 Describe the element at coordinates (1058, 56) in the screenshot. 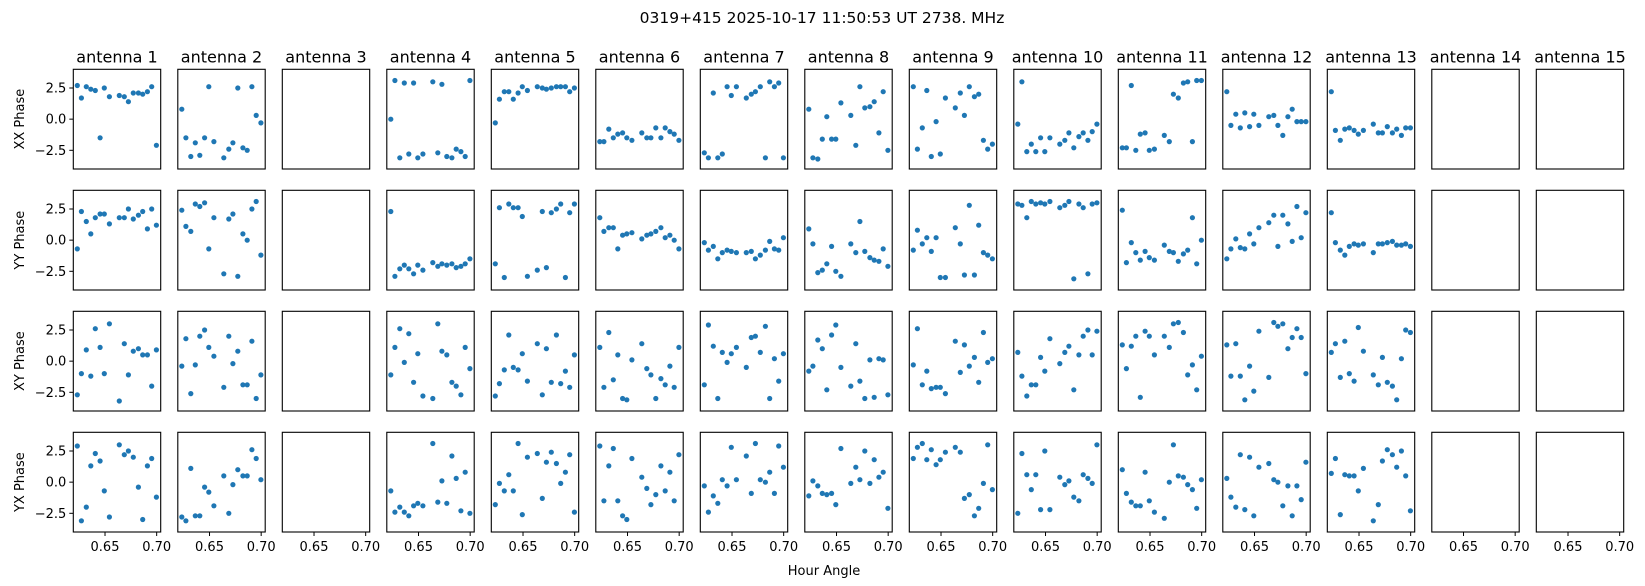

I see `panel-title: antenna 10` at that location.